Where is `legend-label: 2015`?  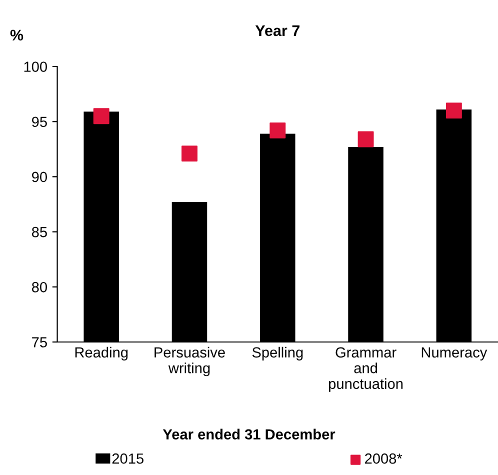 legend-label: 2015 is located at coordinates (128, 458).